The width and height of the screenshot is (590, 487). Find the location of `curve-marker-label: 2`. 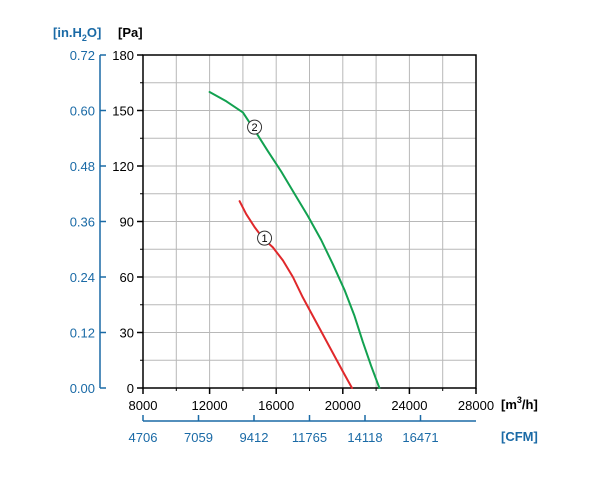

curve-marker-label: 2 is located at coordinates (254, 128).